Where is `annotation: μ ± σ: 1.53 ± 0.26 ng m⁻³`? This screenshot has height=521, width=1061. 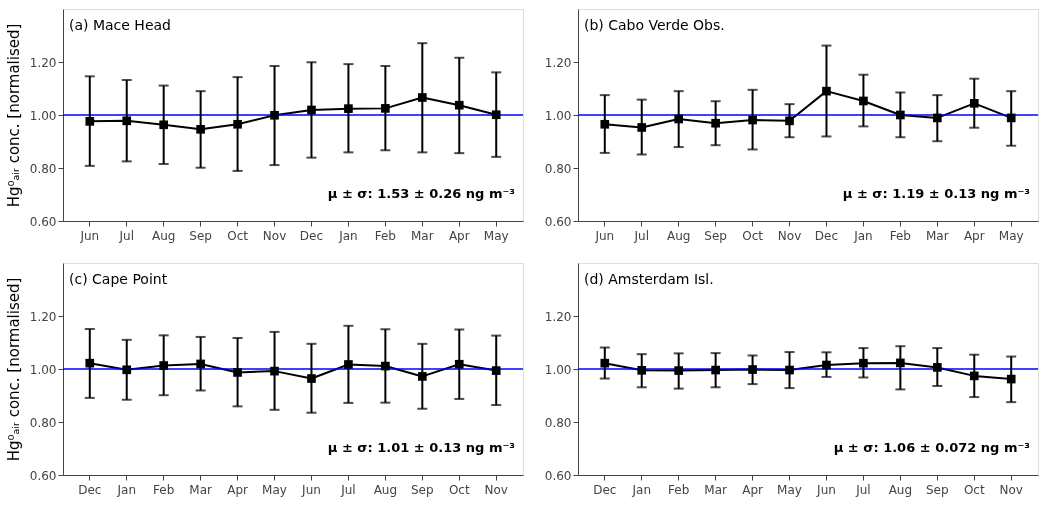
annotation: μ ± σ: 1.53 ± 0.26 ng m⁻³ is located at coordinates (421, 193).